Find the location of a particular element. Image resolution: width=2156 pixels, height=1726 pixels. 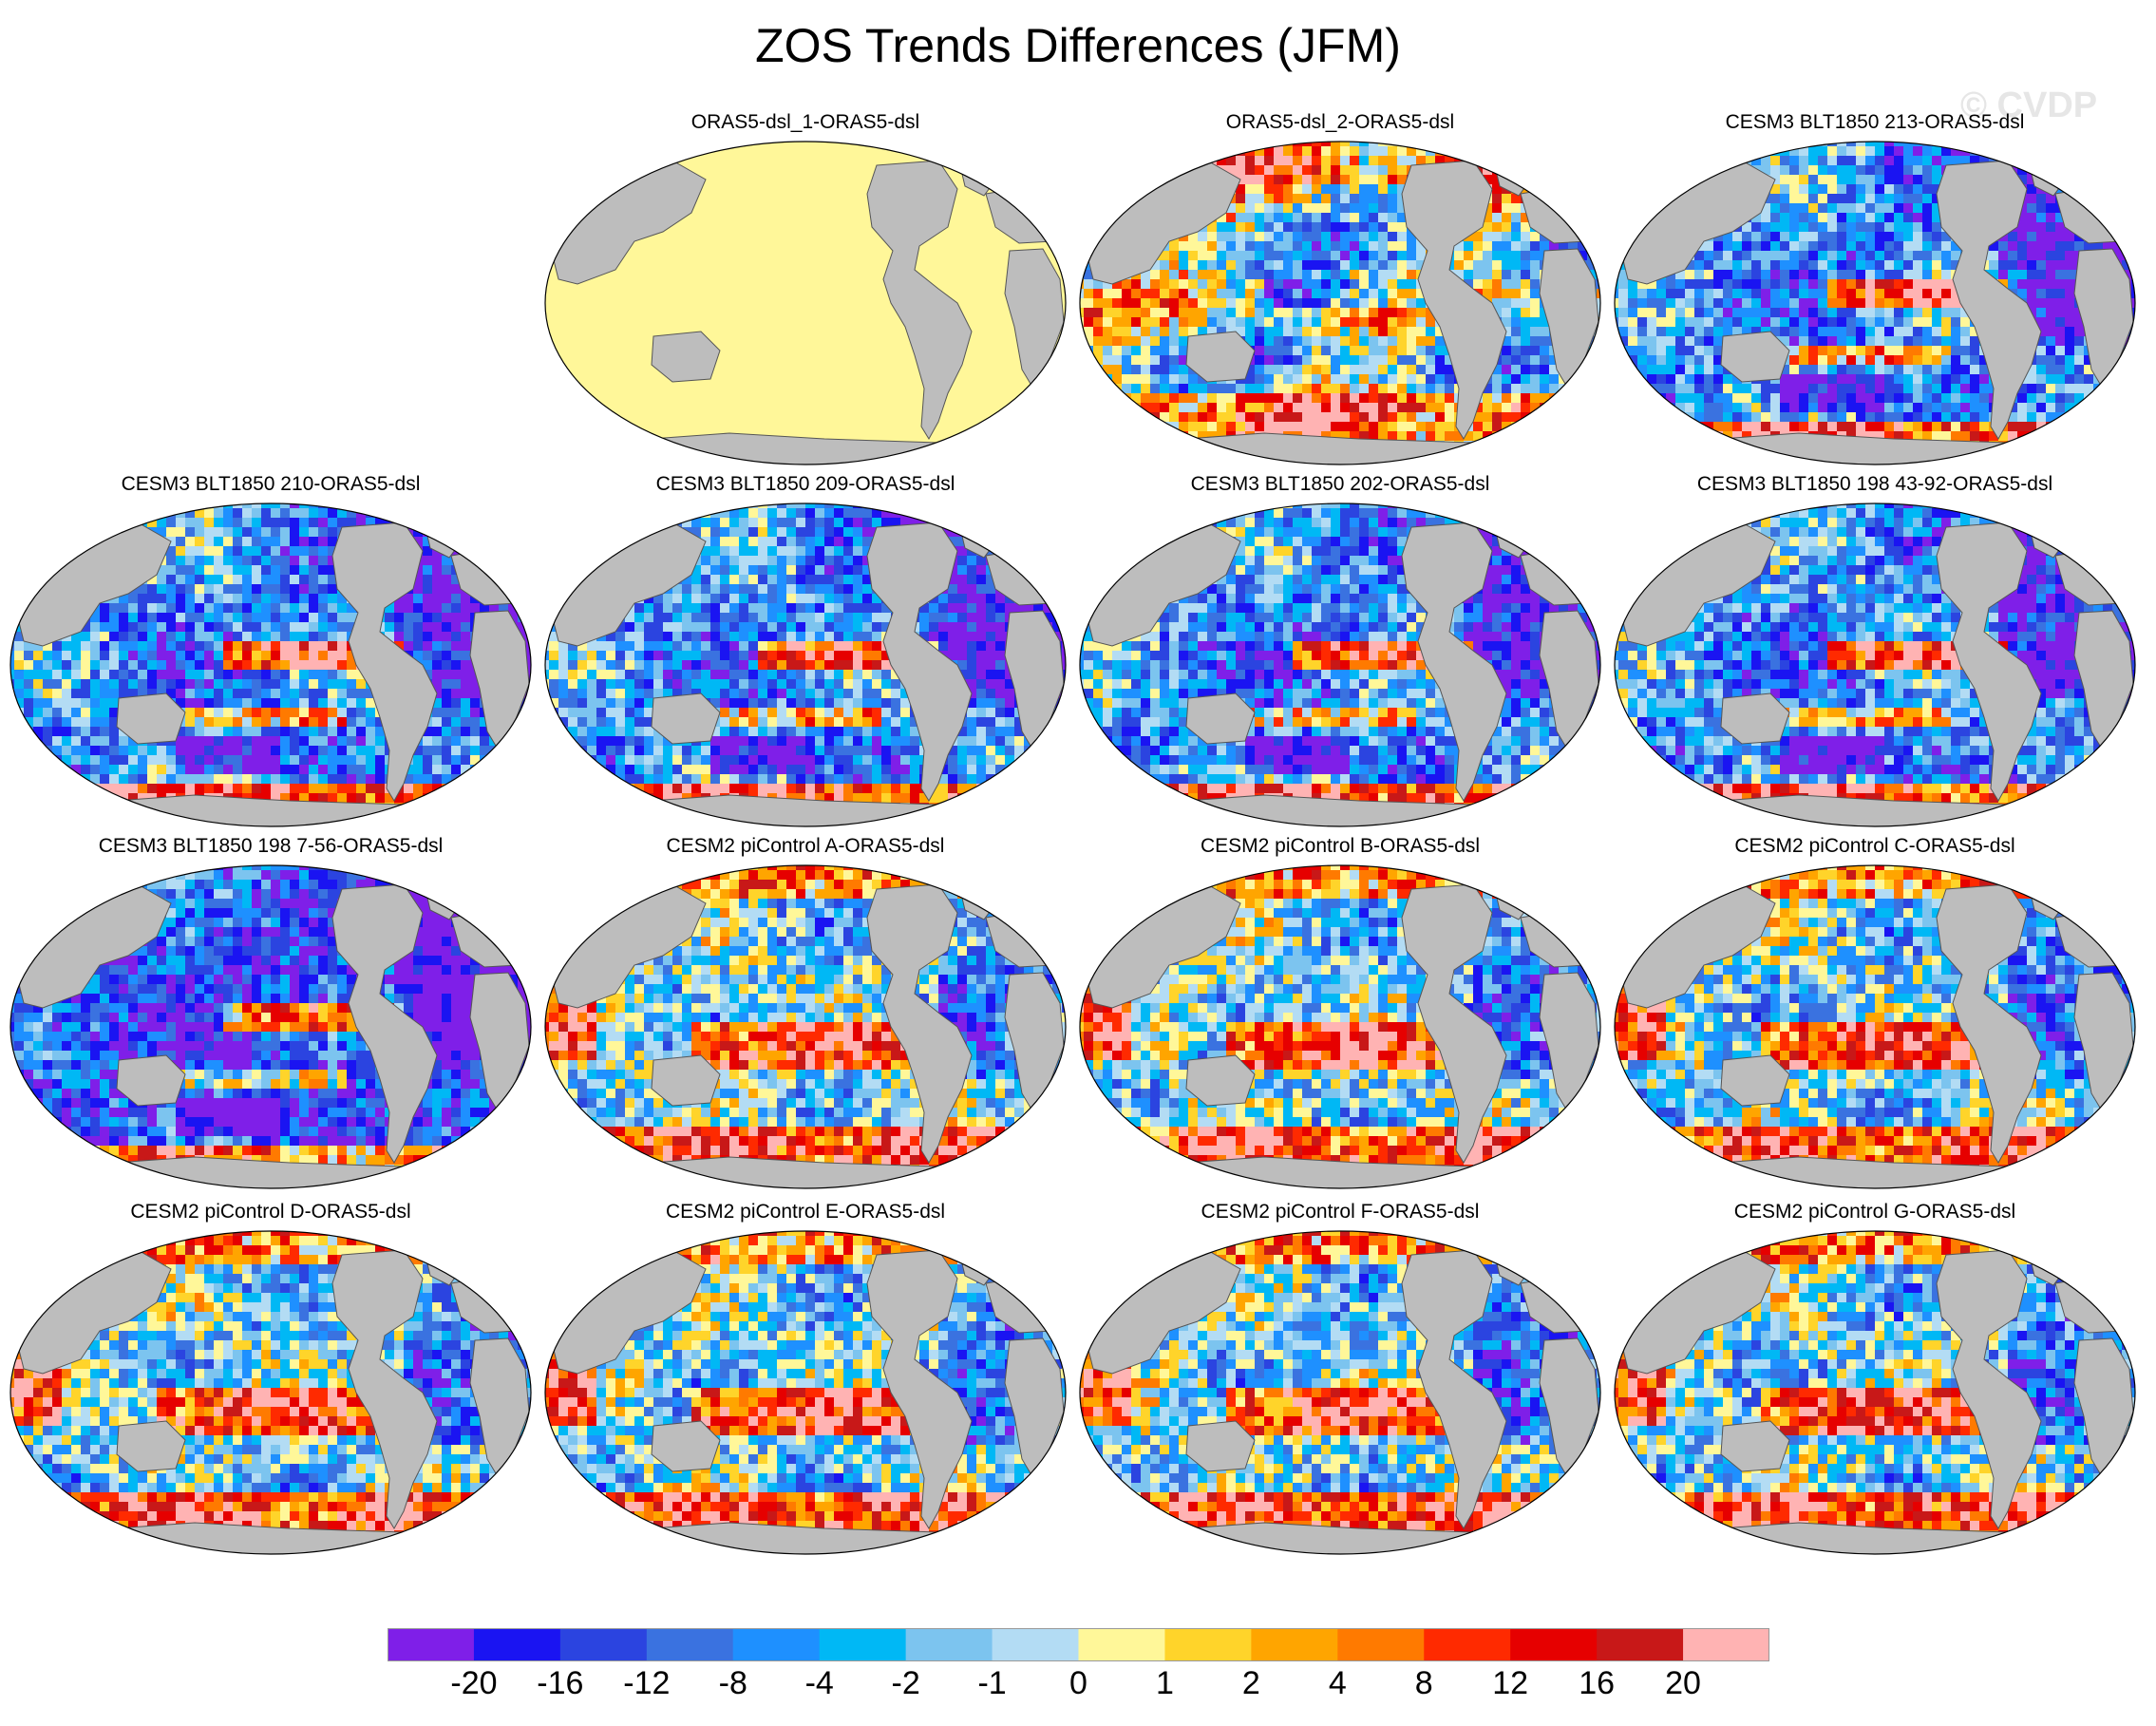

map-panel: CESM2 piControl C-ORAS5-dsl is located at coordinates (1875, 1014).